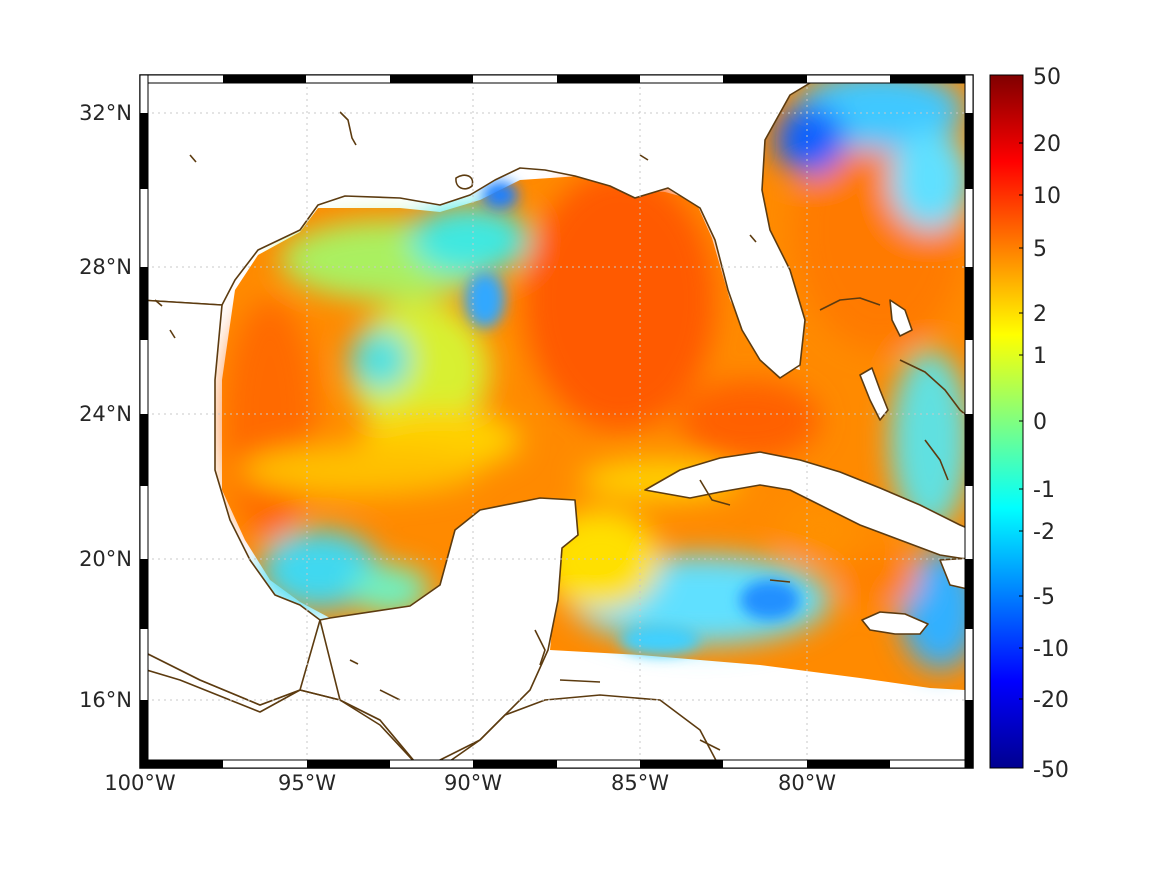 This screenshot has height=875, width=1167. I want to click on bahamas-andros, so click(874, 394).